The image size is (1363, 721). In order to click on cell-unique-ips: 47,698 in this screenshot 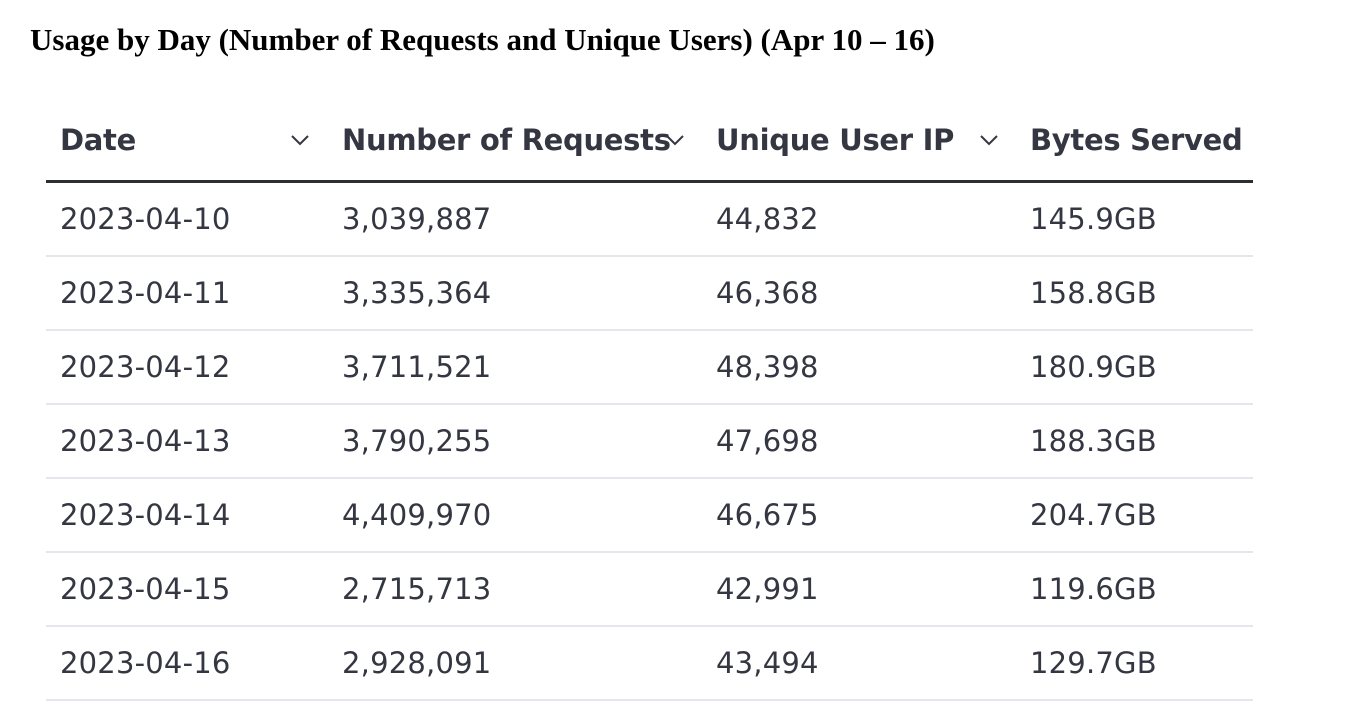, I will do `click(767, 441)`.